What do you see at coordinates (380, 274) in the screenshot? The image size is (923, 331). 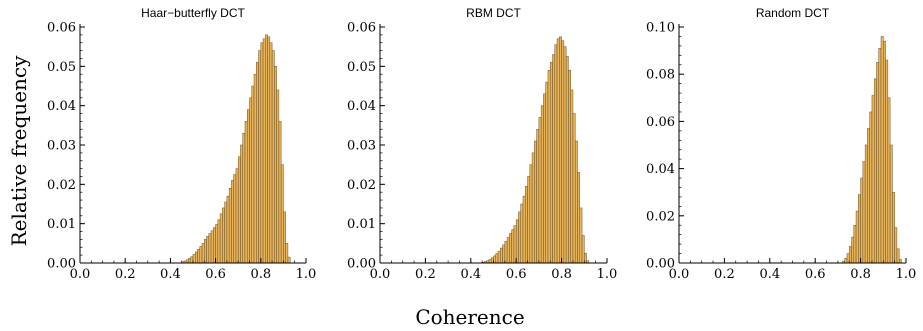 I see `x-tick-label: 0.0` at bounding box center [380, 274].